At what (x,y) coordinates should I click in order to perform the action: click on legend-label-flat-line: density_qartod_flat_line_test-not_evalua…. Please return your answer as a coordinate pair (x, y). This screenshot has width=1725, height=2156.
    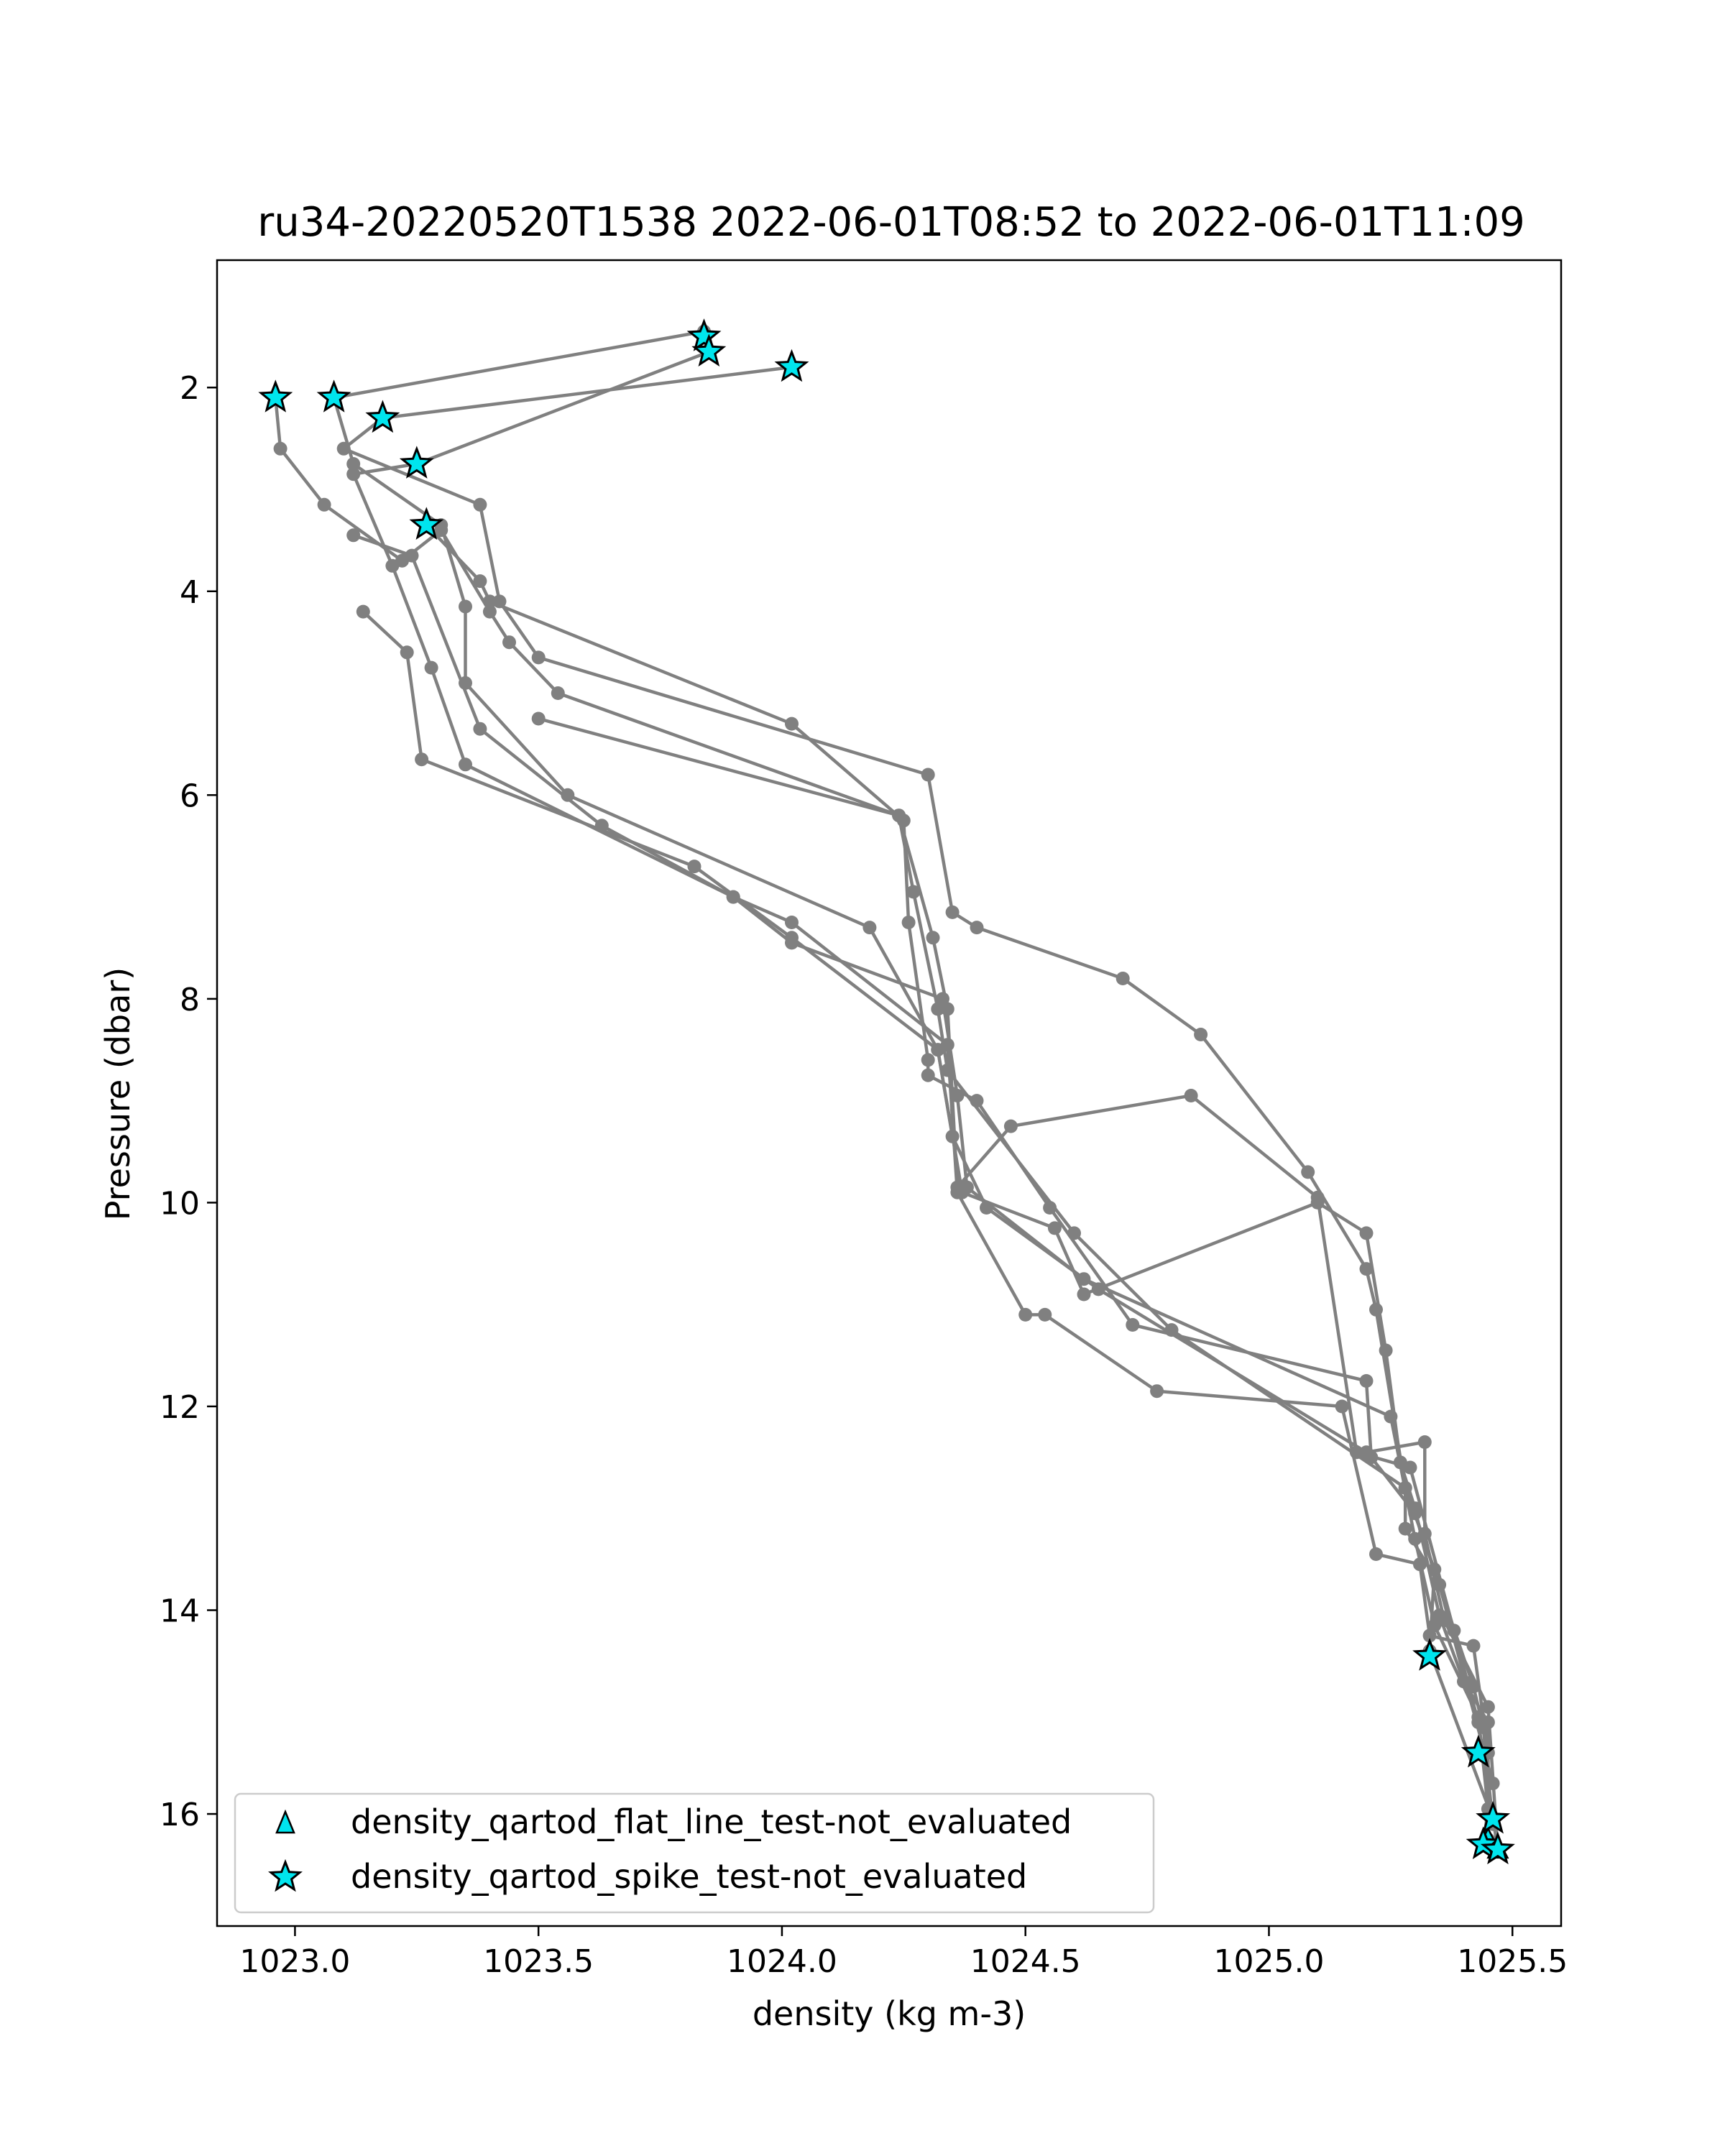
    Looking at the image, I should click on (711, 1821).